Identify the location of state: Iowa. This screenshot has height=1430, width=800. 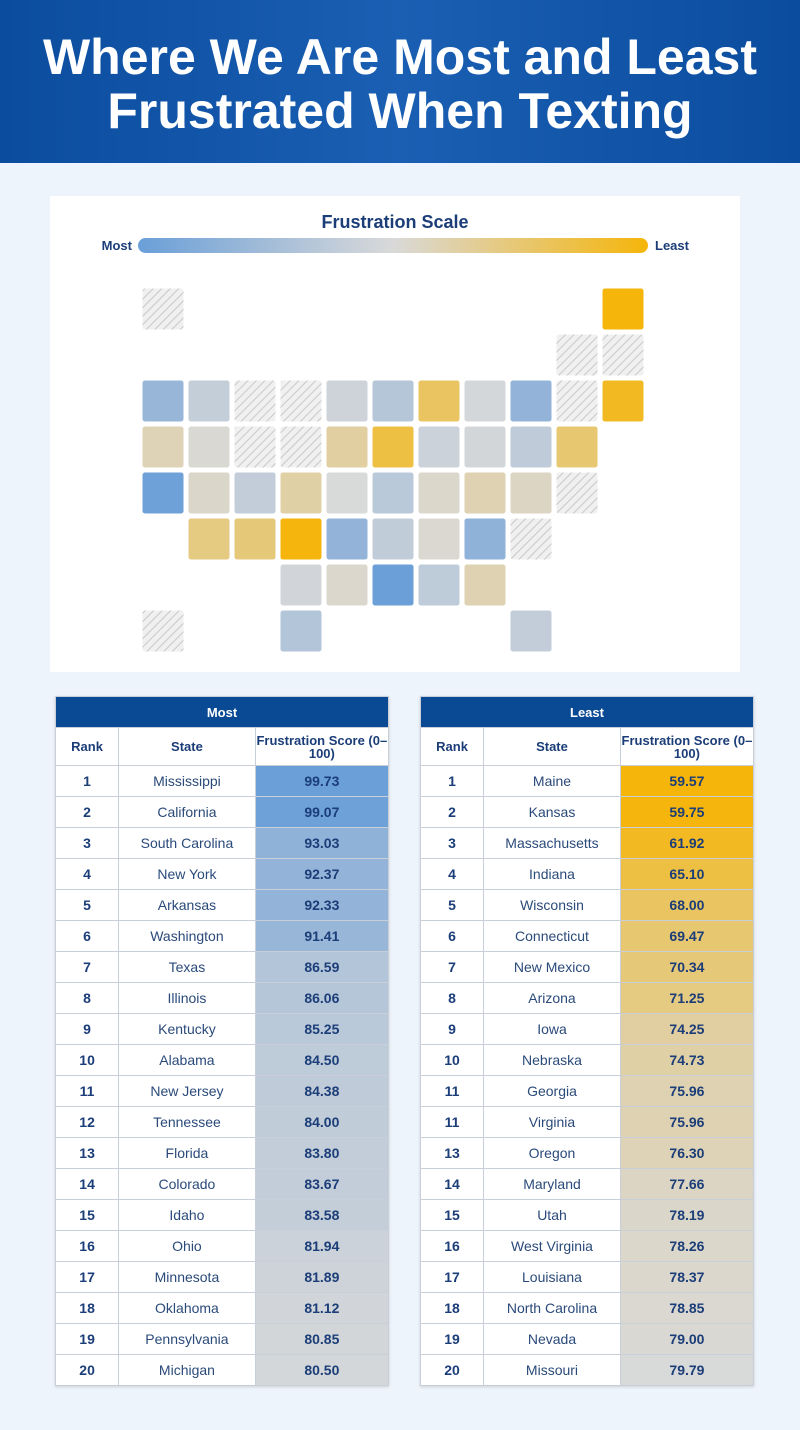
(552, 1029).